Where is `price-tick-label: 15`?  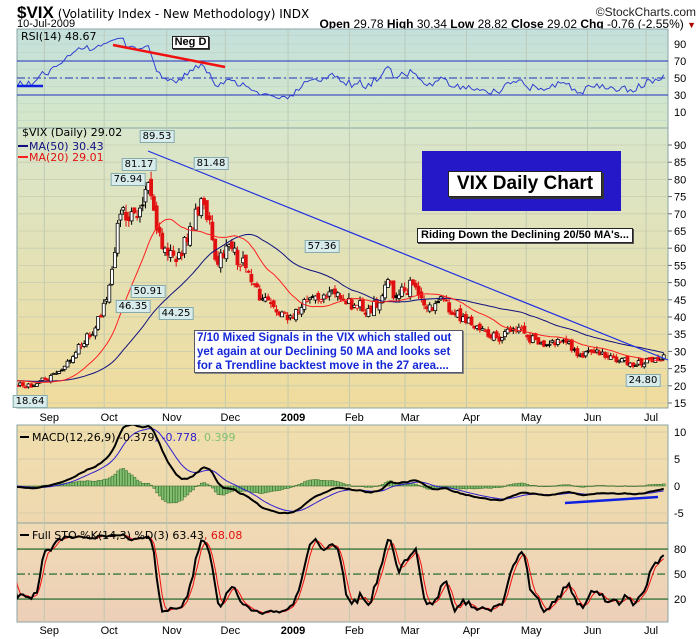 price-tick-label: 15 is located at coordinates (680, 404).